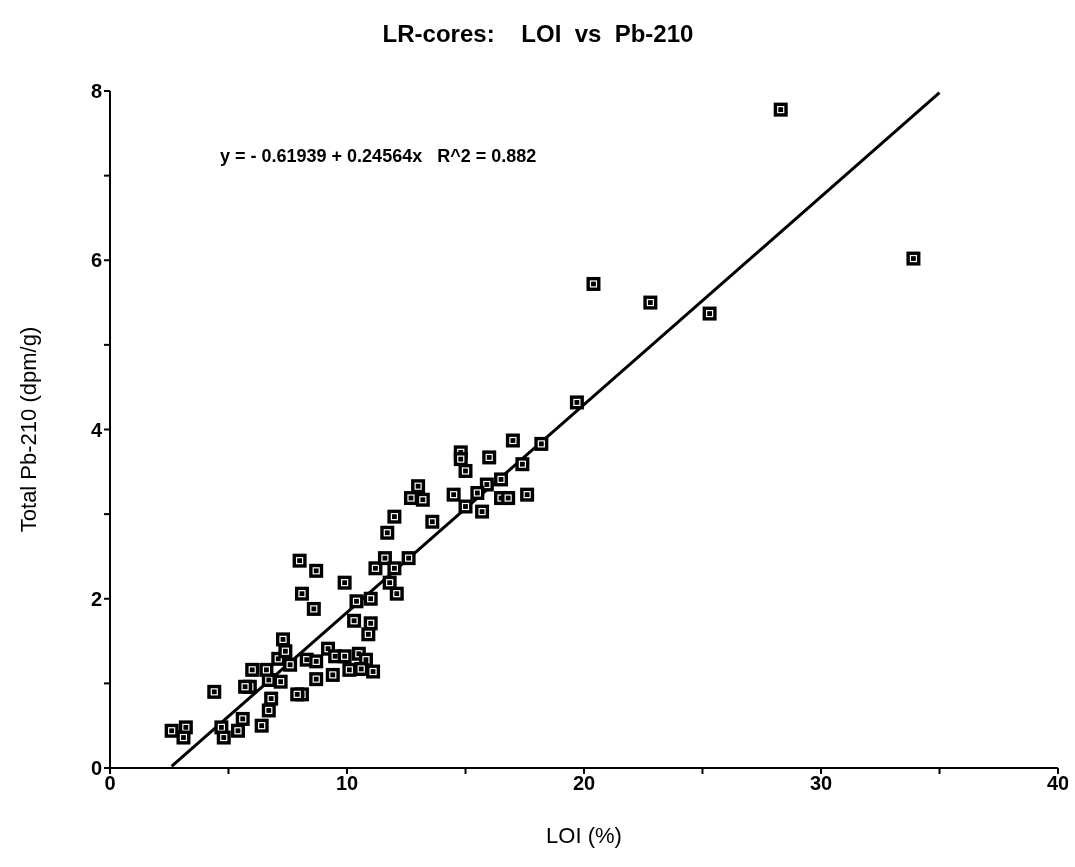 The width and height of the screenshot is (1075, 867). Describe the element at coordinates (584, 783) in the screenshot. I see `x-tick-label: 20` at that location.